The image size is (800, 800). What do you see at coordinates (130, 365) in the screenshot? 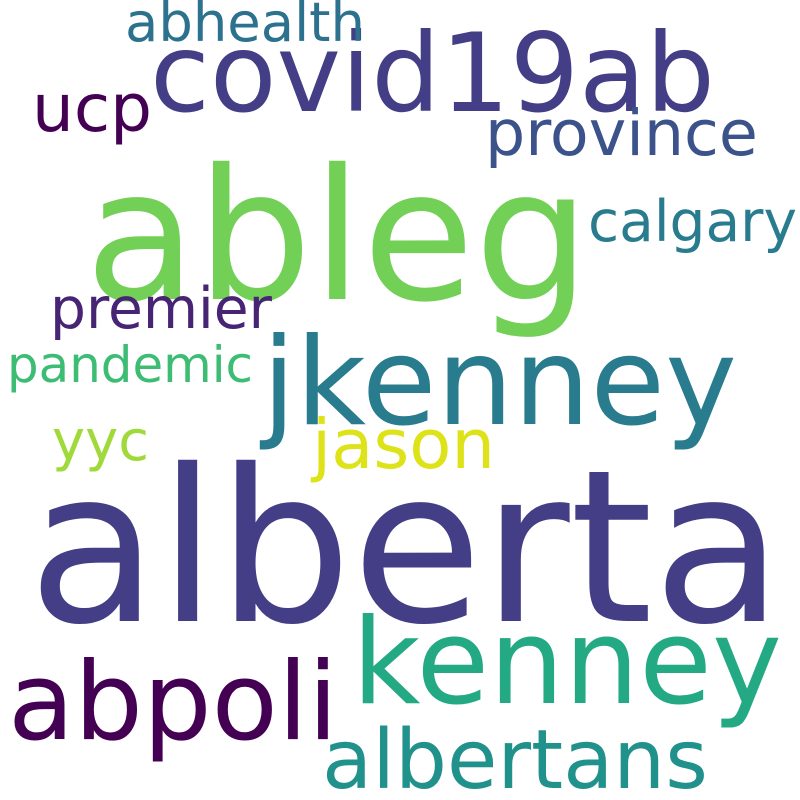
I see `word-pandemic: pandemic` at bounding box center [130, 365].